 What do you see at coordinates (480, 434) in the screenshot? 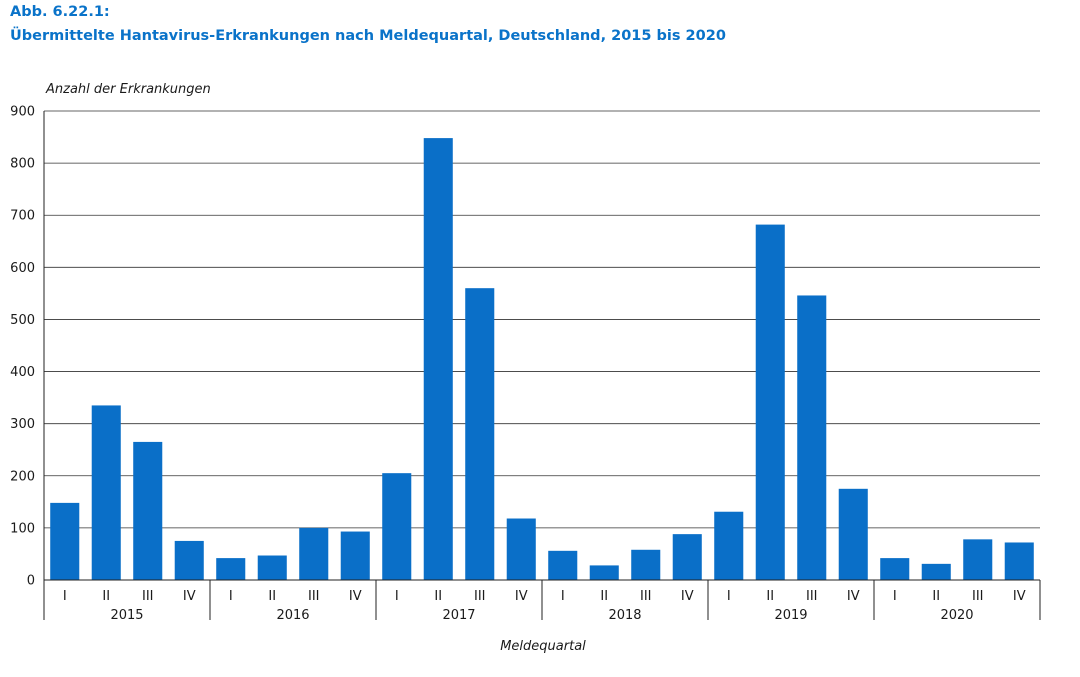
I see `bar-2017-q3` at bounding box center [480, 434].